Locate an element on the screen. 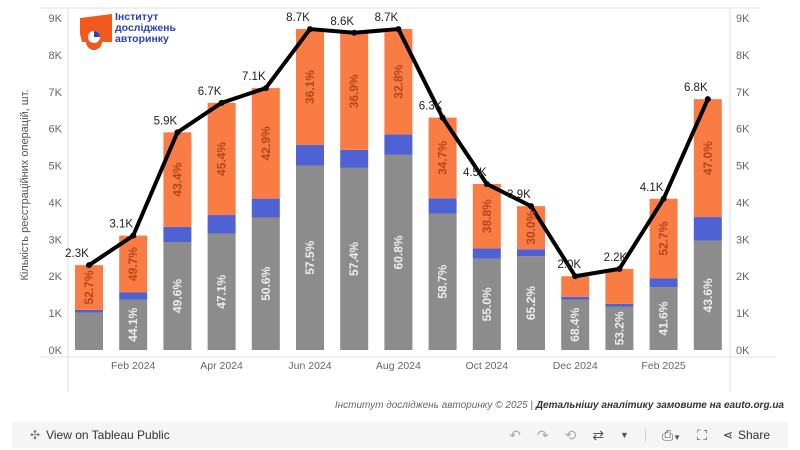  y-tick-label-right: 0K is located at coordinates (743, 351).